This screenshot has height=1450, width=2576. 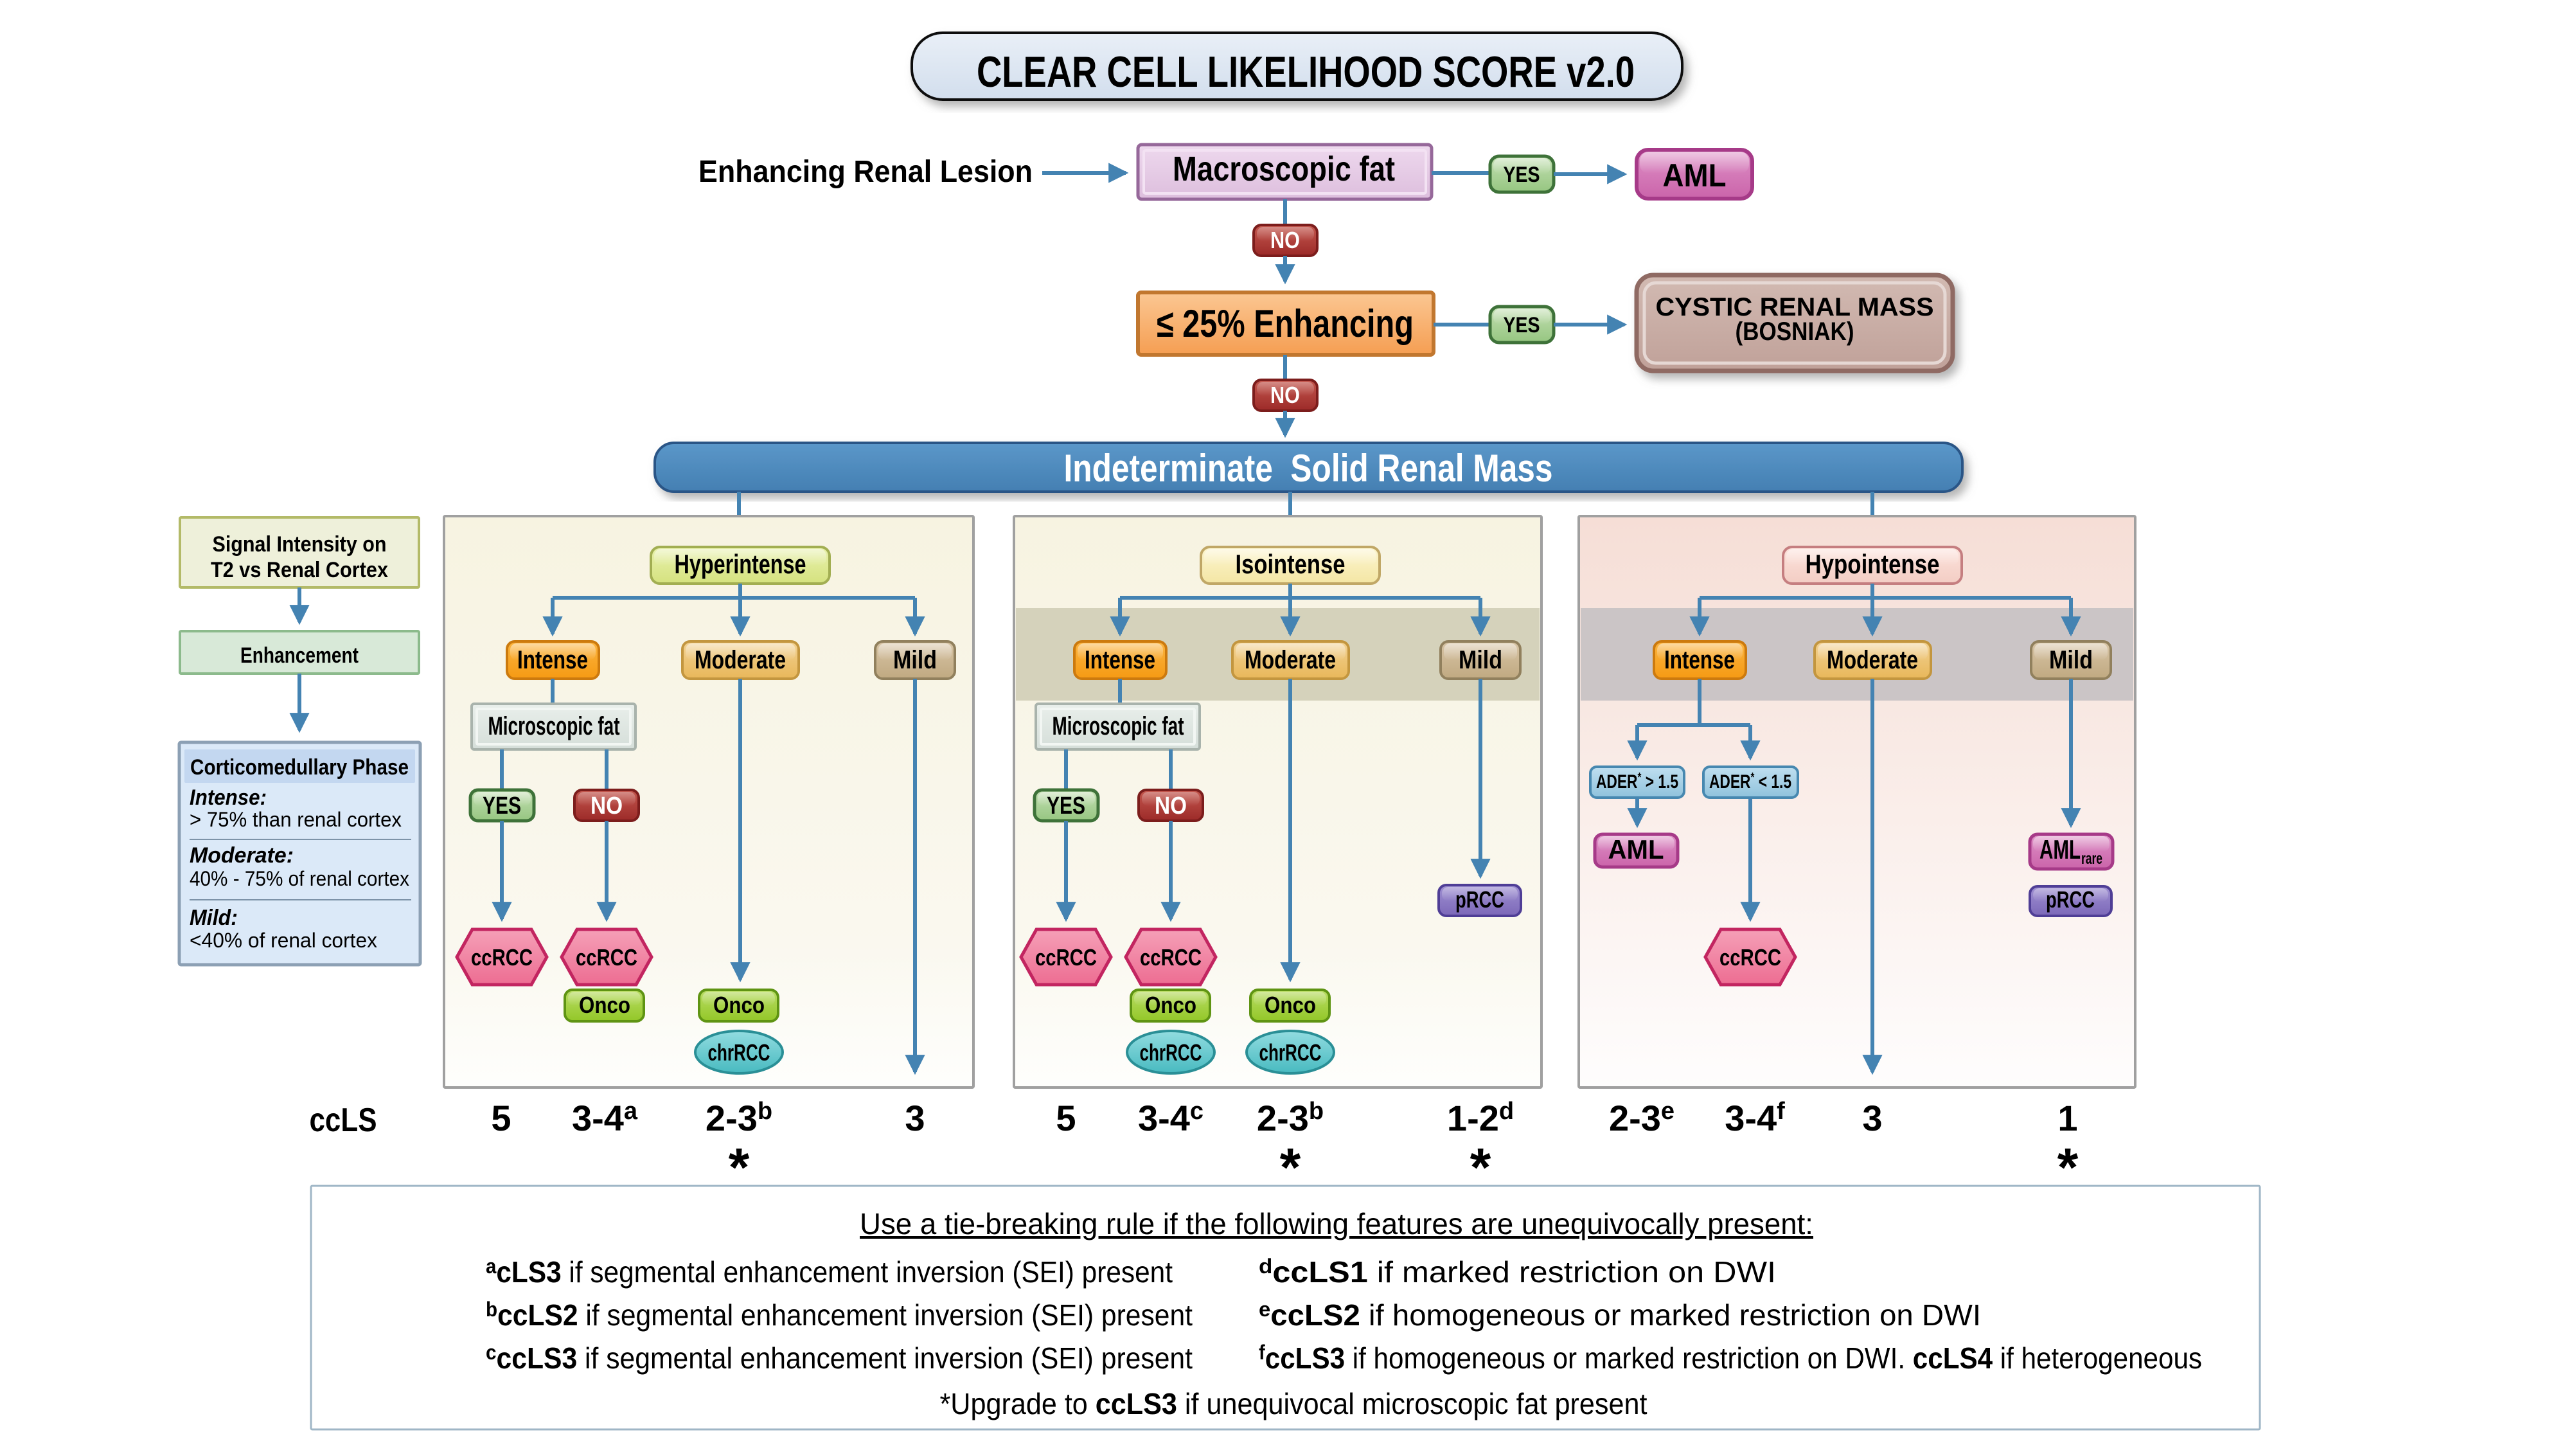 I want to click on svg-text: (BOSNIAK), so click(x=1795, y=332).